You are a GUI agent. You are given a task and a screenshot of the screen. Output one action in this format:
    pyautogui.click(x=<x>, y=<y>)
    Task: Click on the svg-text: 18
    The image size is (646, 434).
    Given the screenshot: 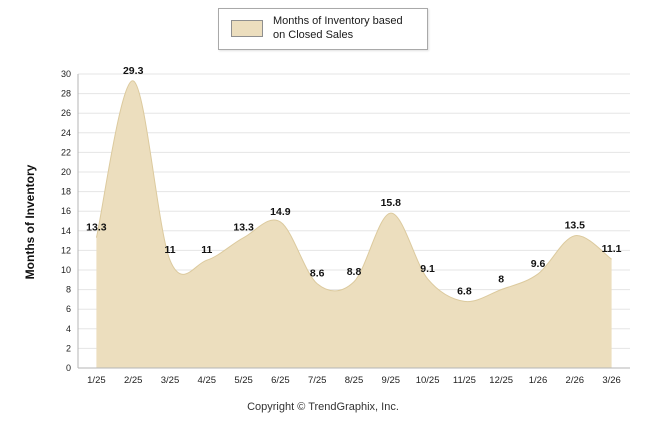 What is the action you would take?
    pyautogui.click(x=66, y=192)
    